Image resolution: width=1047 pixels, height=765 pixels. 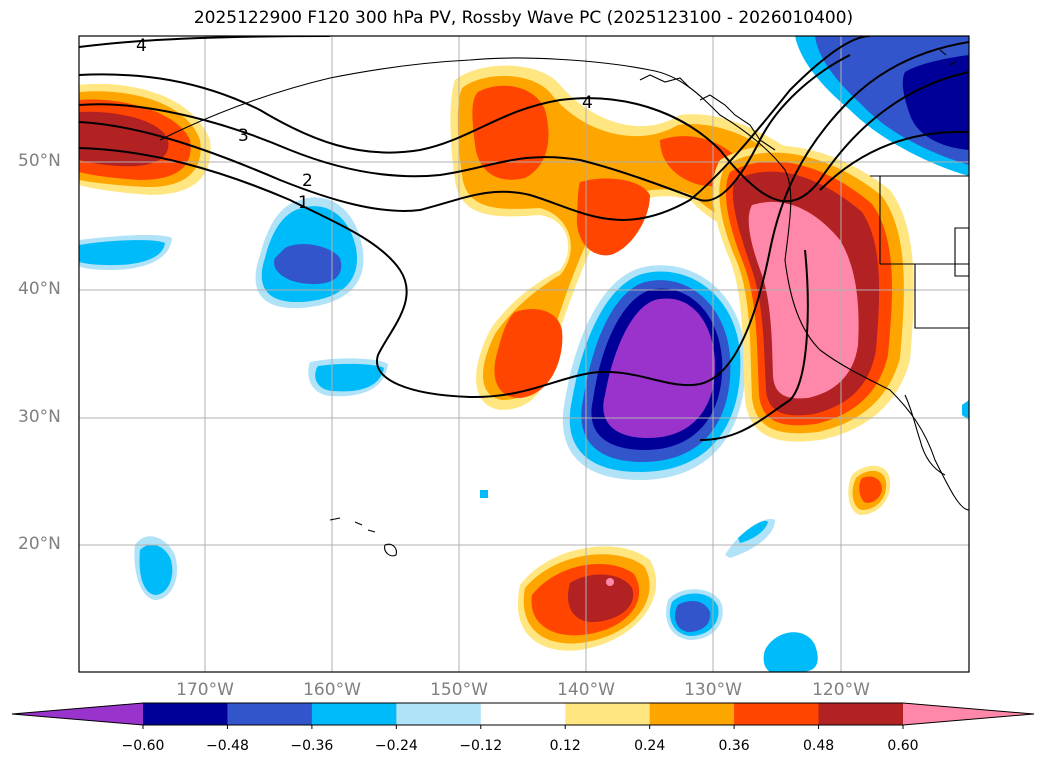 What do you see at coordinates (481, 746) in the screenshot?
I see `colorbar-tick-label: −0.12` at bounding box center [481, 746].